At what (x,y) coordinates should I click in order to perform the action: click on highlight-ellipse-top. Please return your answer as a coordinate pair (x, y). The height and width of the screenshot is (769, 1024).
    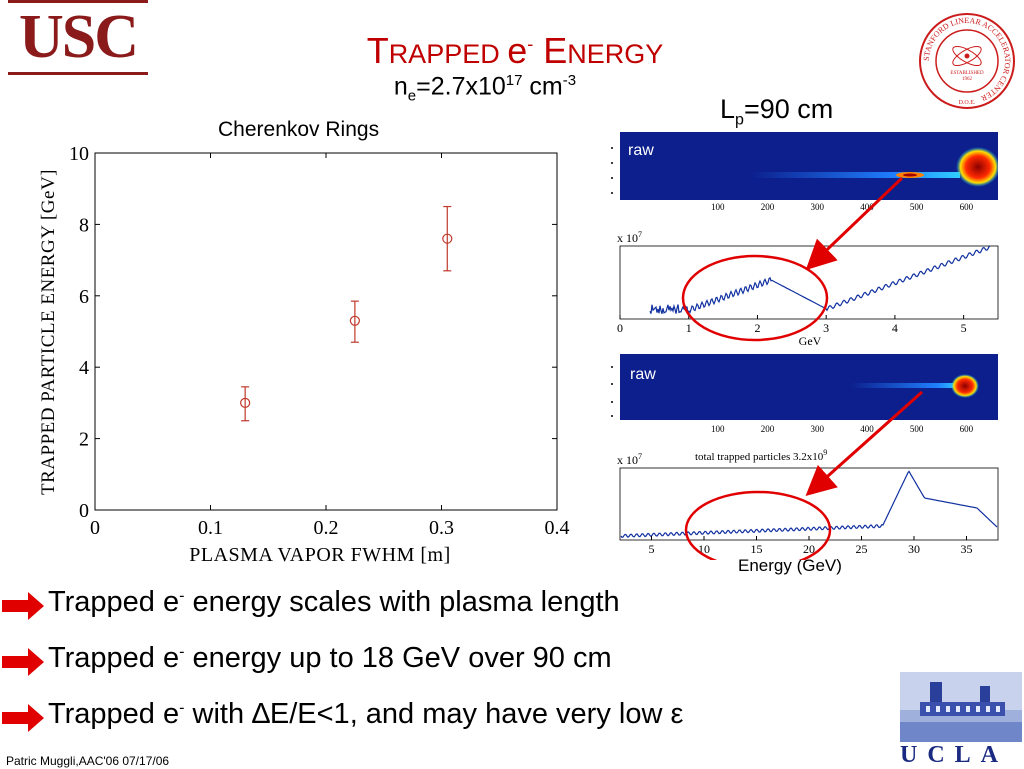
    Looking at the image, I should click on (755, 298).